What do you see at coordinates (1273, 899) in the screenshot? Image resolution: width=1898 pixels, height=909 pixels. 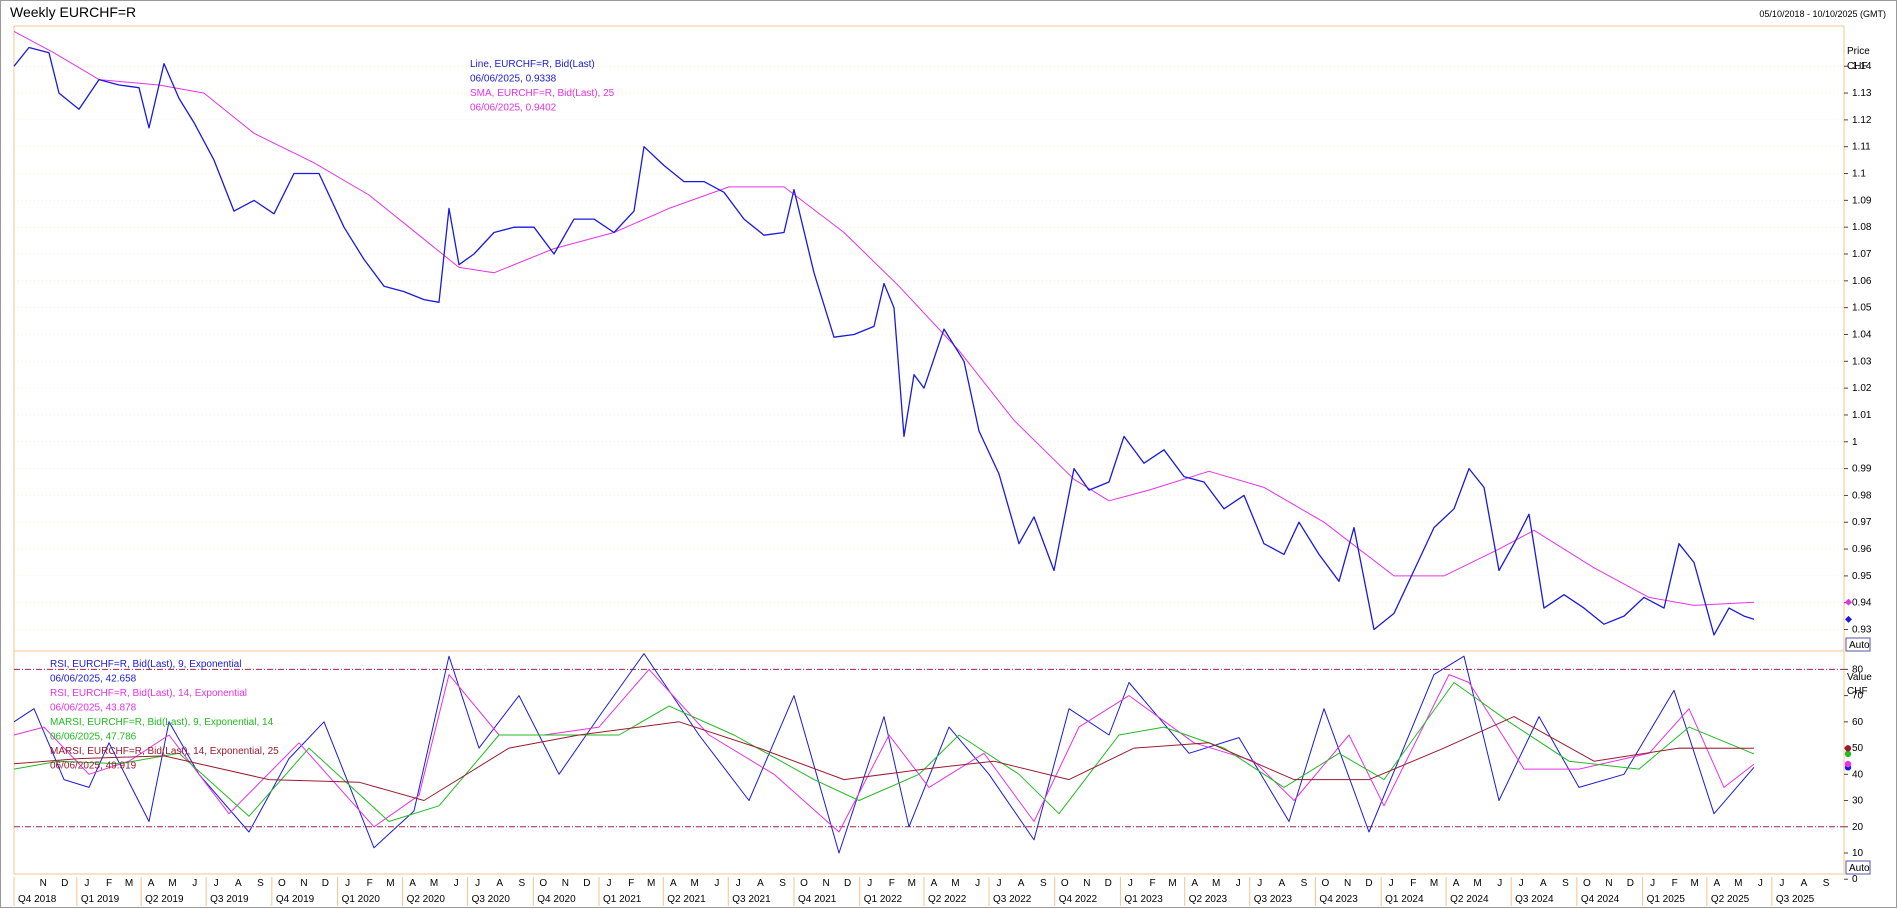 I see `quarter-label: Q3 2023` at bounding box center [1273, 899].